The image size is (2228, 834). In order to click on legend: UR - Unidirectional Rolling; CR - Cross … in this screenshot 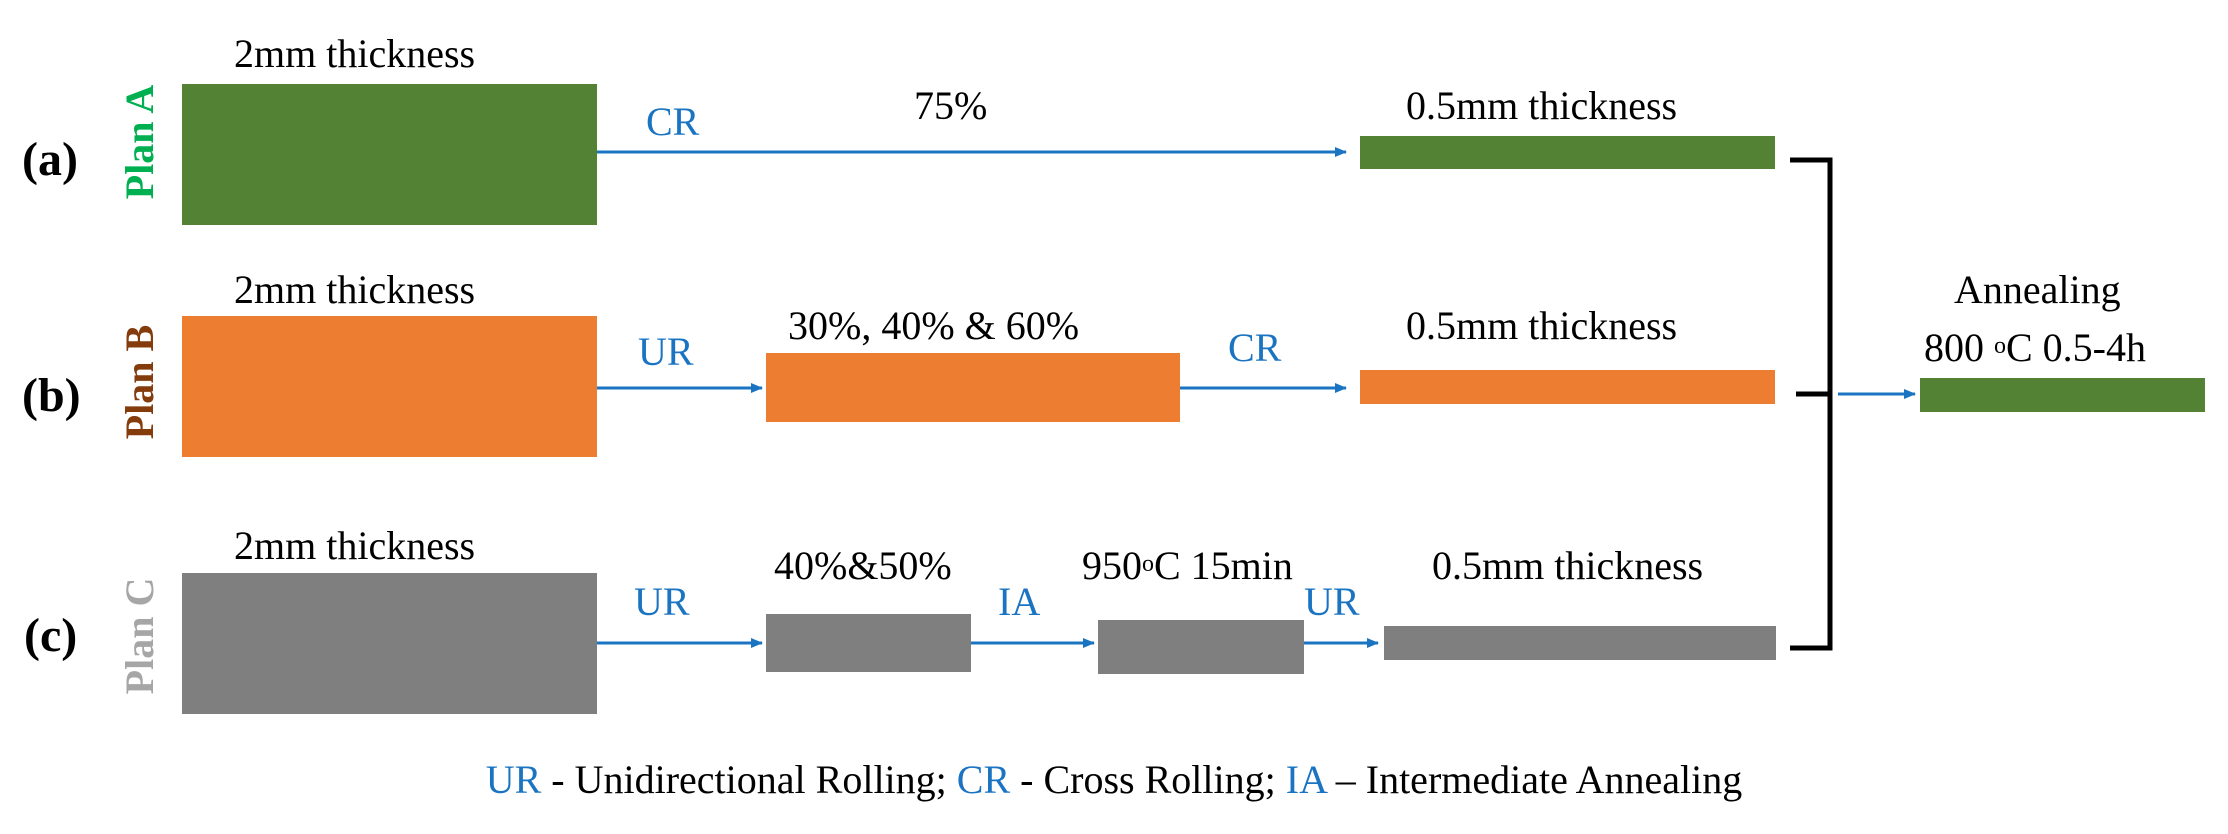, I will do `click(1114, 780)`.